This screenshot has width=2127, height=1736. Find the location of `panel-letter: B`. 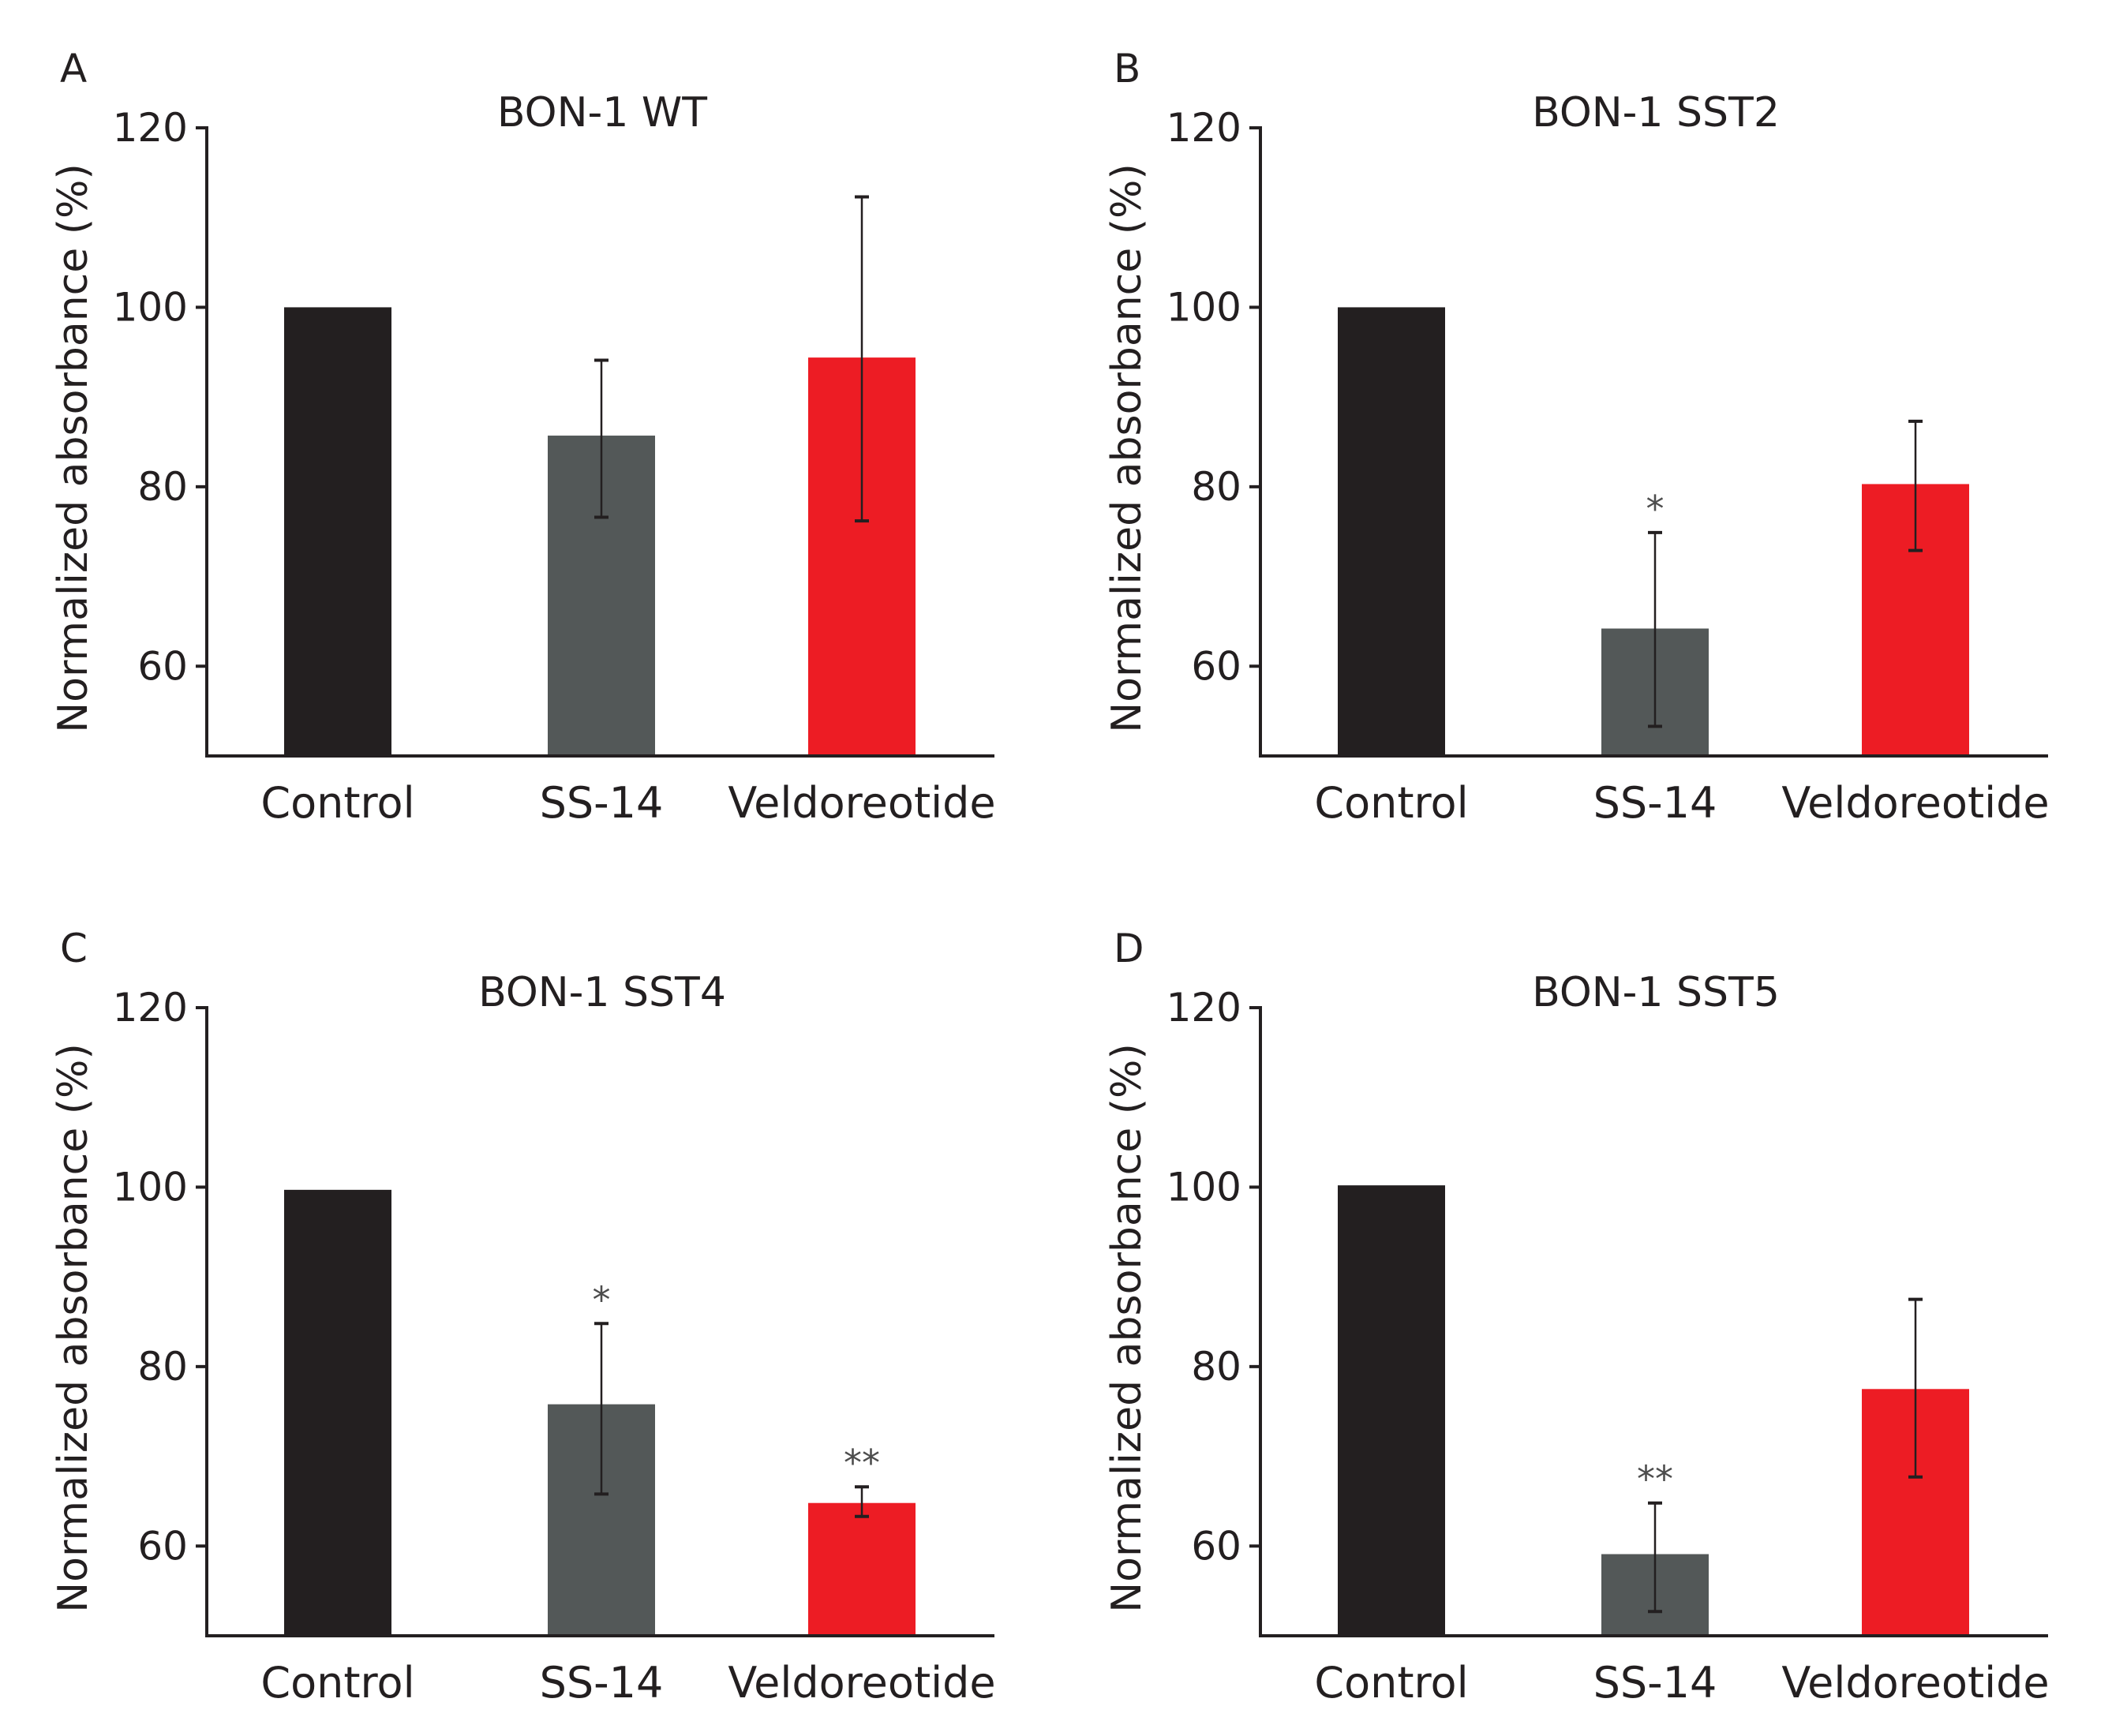

panel-letter: B is located at coordinates (1127, 69).